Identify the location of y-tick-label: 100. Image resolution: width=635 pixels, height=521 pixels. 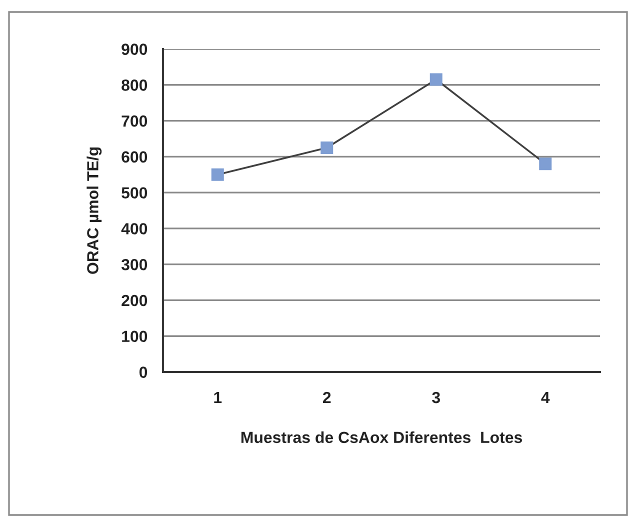
(135, 336).